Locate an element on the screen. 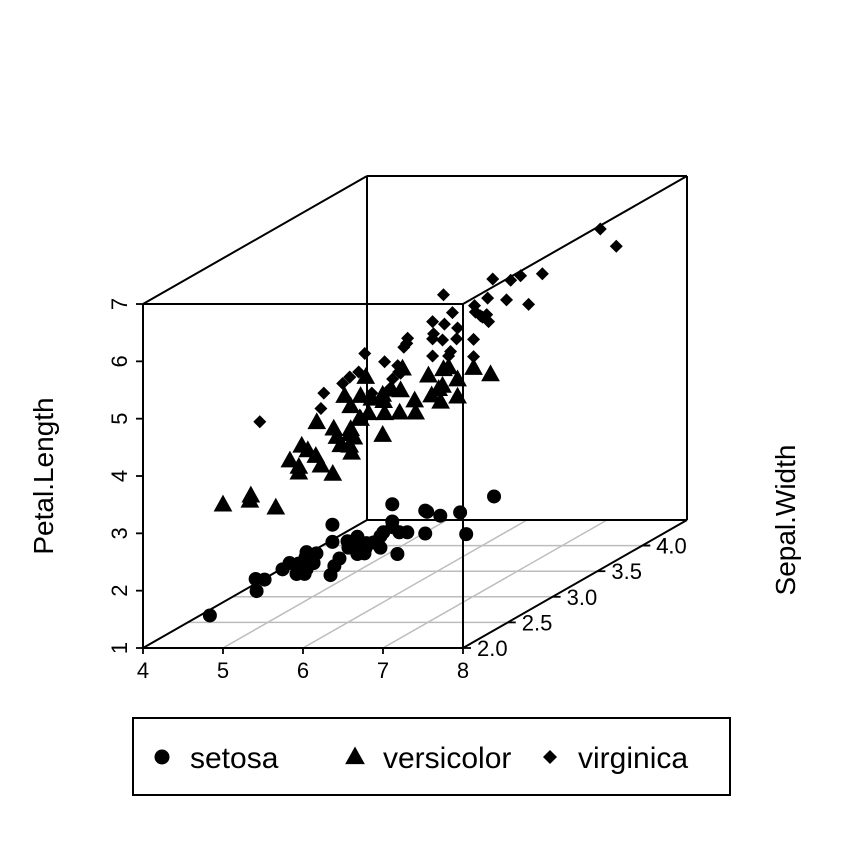 This screenshot has height=864, width=864. z-axis-ticks: 1 2 3 4 5 6 7 is located at coordinates (125, 476).